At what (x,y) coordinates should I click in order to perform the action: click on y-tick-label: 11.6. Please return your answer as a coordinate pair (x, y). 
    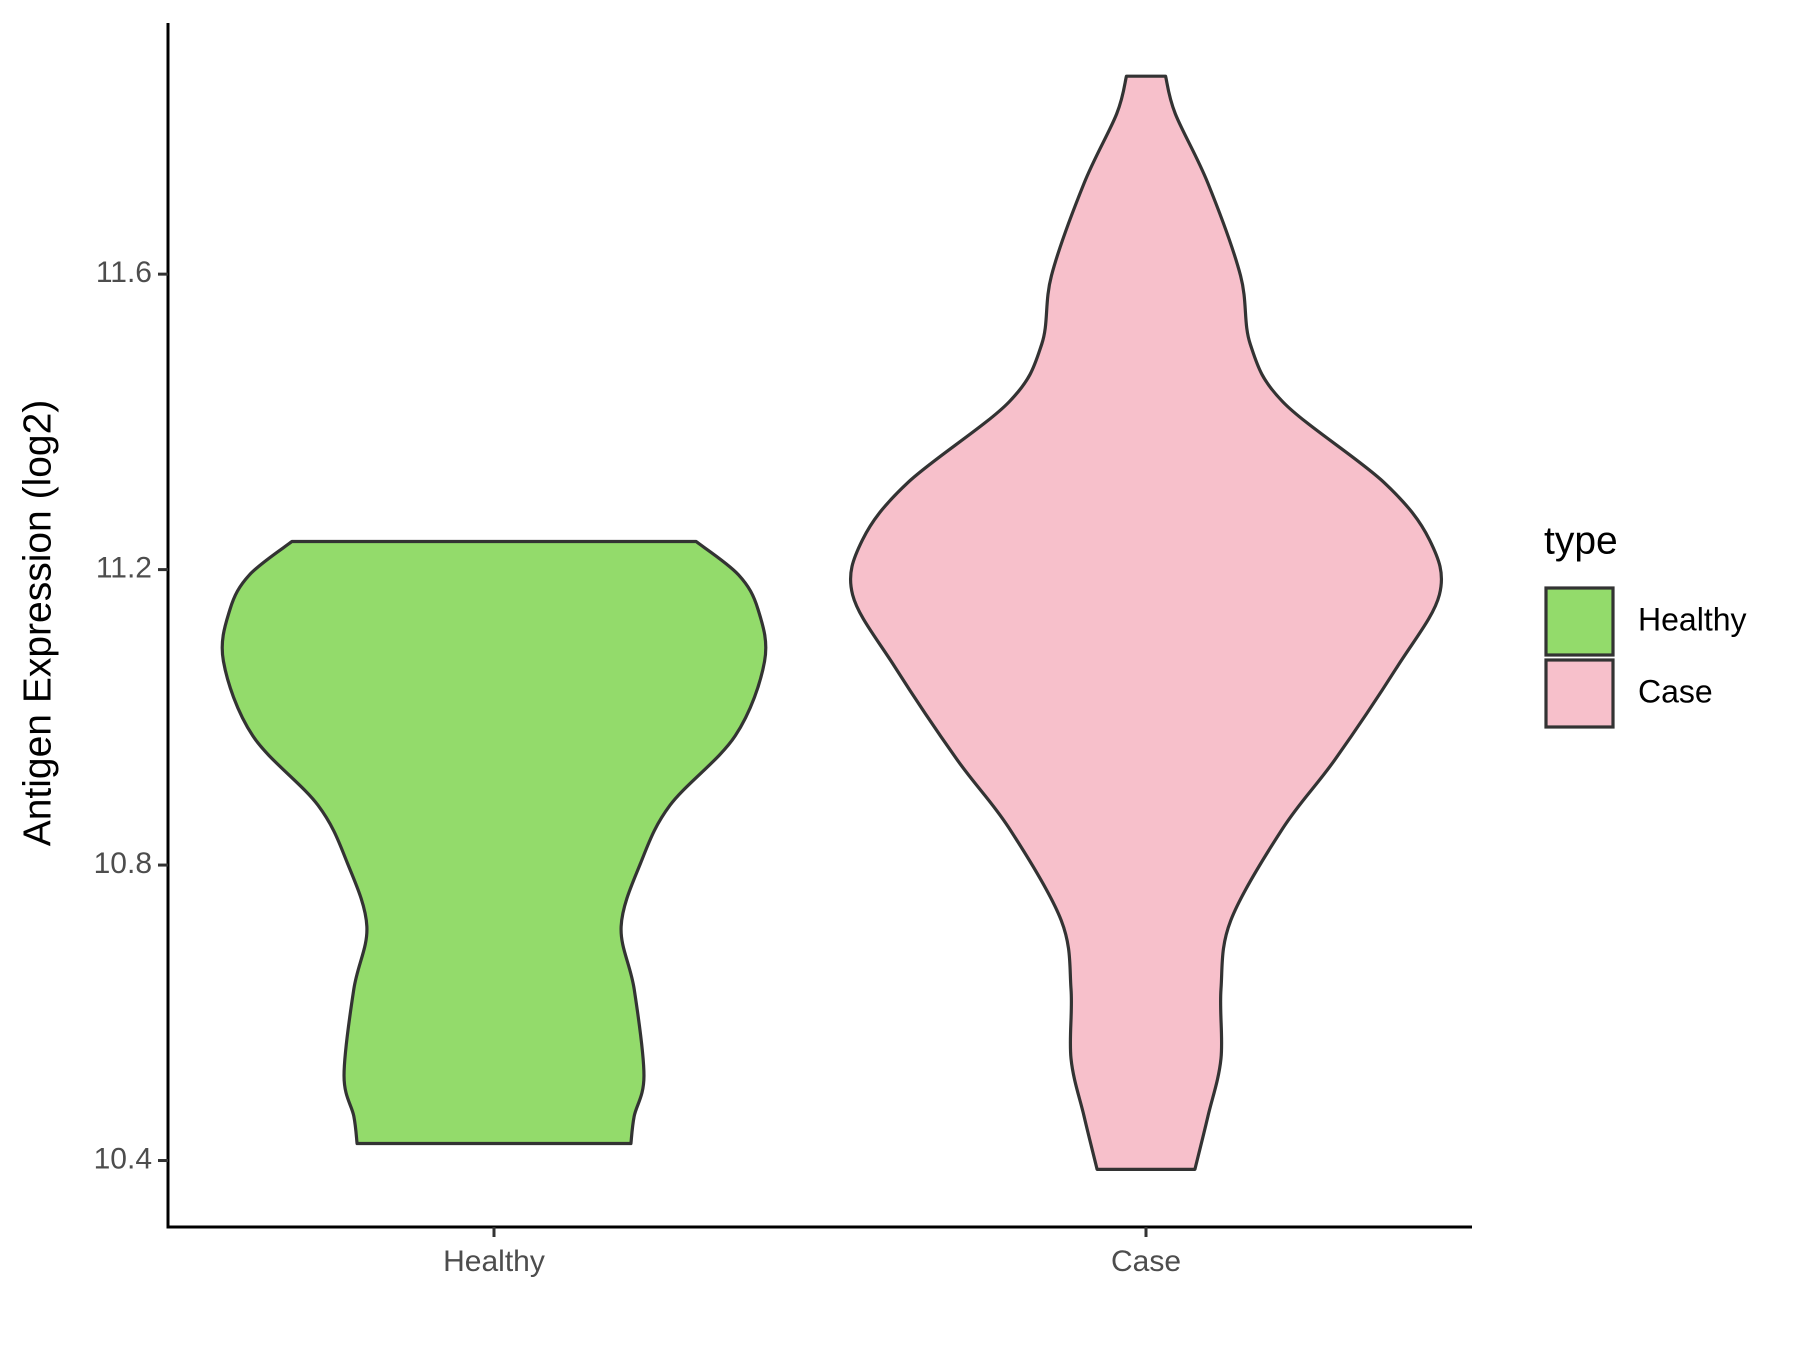
    Looking at the image, I should click on (124, 272).